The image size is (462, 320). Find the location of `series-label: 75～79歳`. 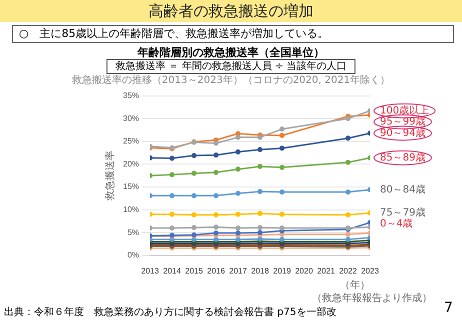

series-label: 75～79歳 is located at coordinates (403, 212).